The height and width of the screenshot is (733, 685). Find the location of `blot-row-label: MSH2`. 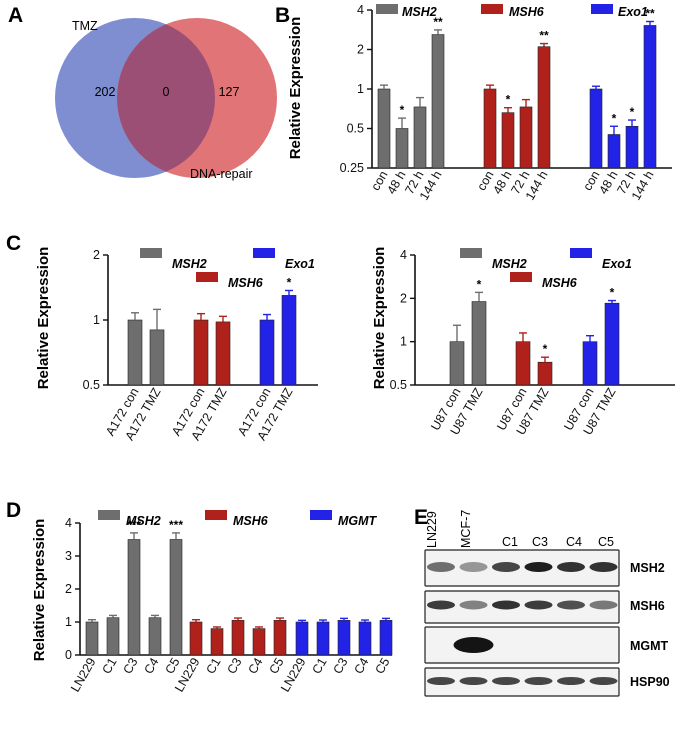

blot-row-label: MSH2 is located at coordinates (647, 568).